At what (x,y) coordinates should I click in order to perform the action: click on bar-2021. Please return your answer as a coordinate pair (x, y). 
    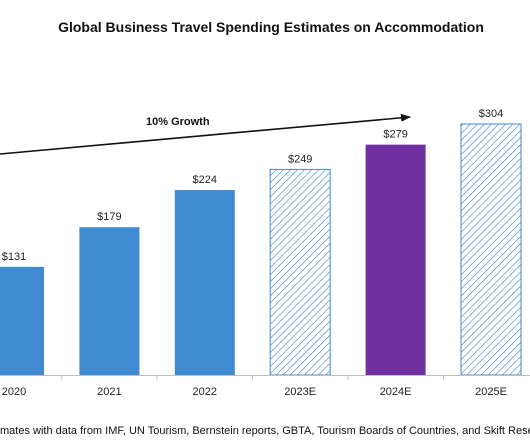
    Looking at the image, I should click on (109, 301).